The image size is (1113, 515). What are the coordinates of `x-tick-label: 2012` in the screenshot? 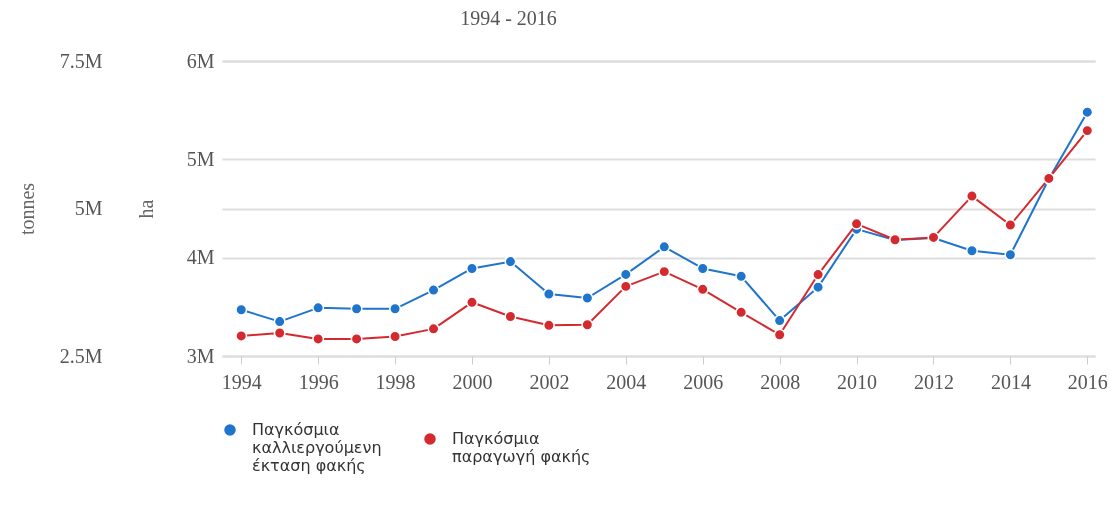 It's located at (933, 381).